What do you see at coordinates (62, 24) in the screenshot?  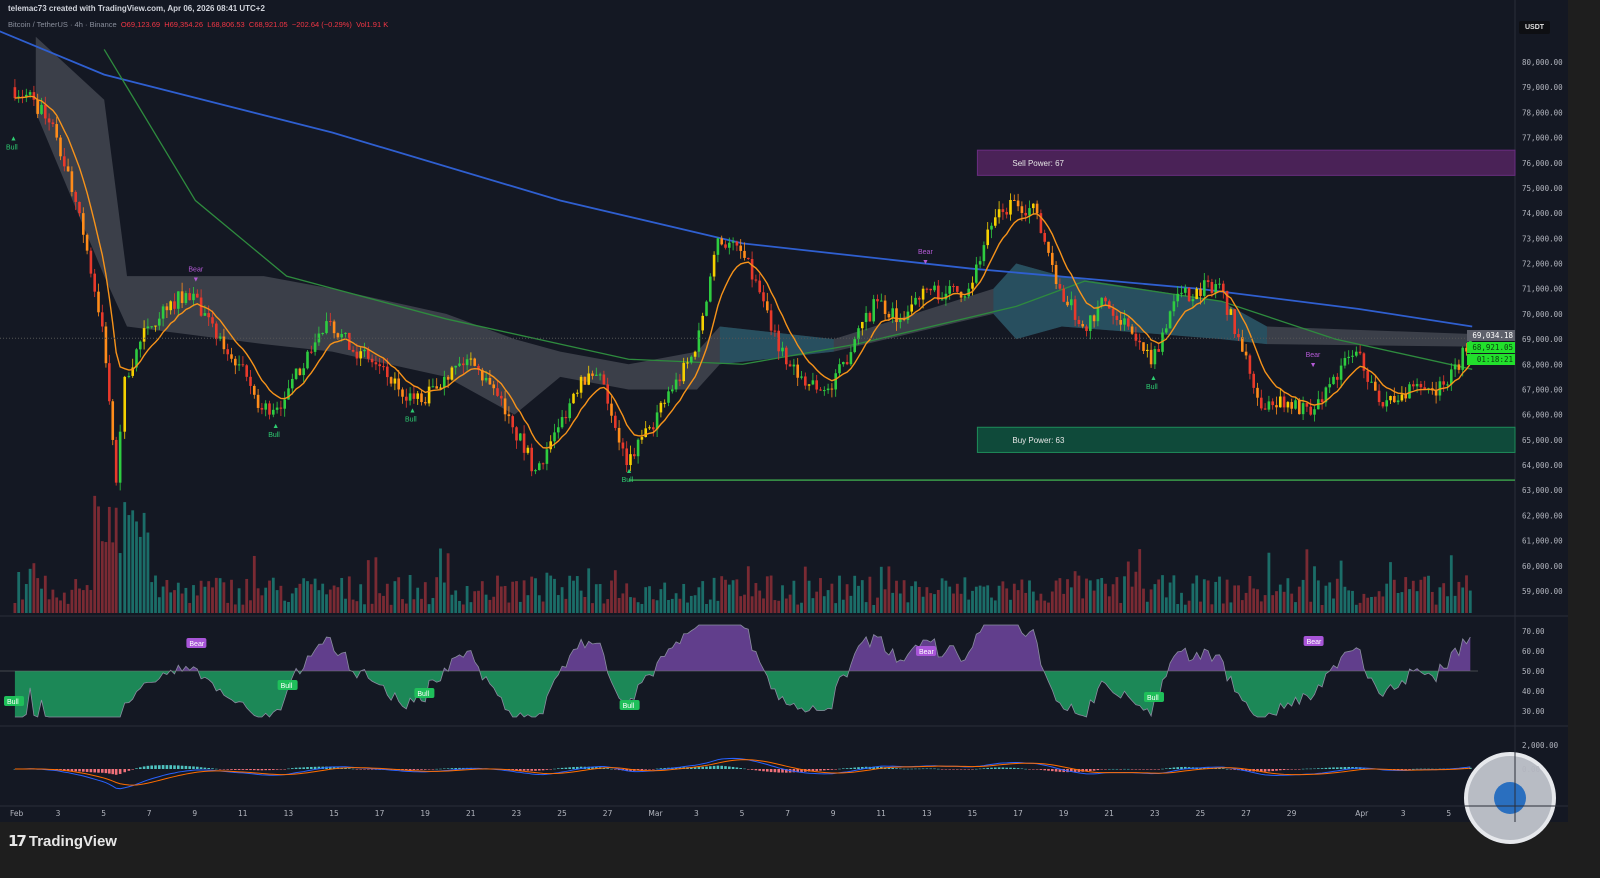 I see `symbol-name: Bitcoin / TetherUS · 4h · Binance` at bounding box center [62, 24].